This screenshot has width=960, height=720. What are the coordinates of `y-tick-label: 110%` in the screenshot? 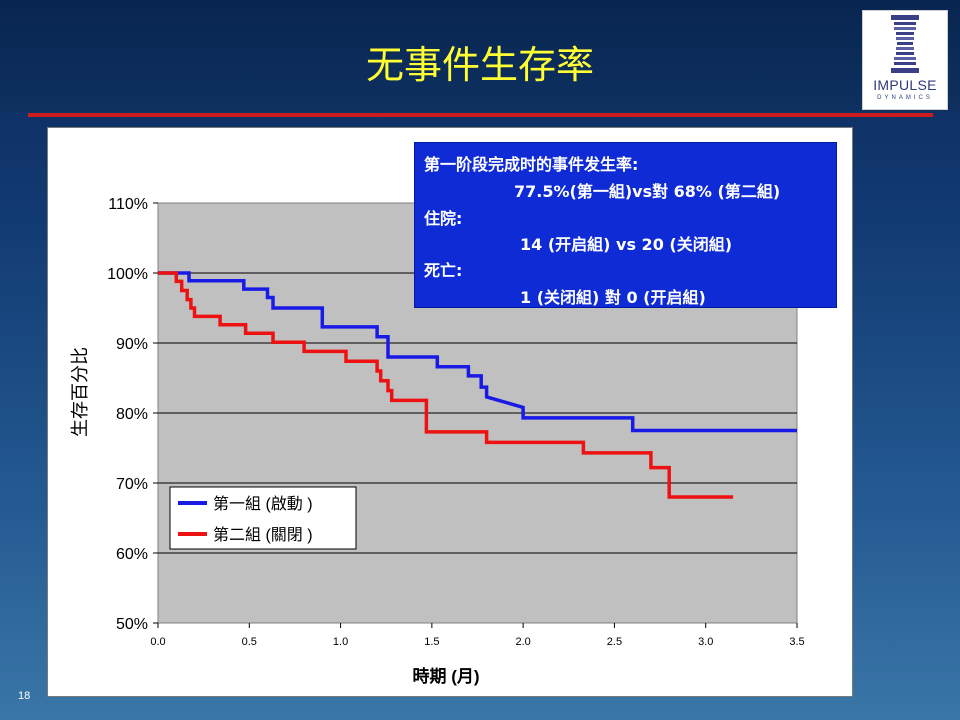 It's located at (128, 204).